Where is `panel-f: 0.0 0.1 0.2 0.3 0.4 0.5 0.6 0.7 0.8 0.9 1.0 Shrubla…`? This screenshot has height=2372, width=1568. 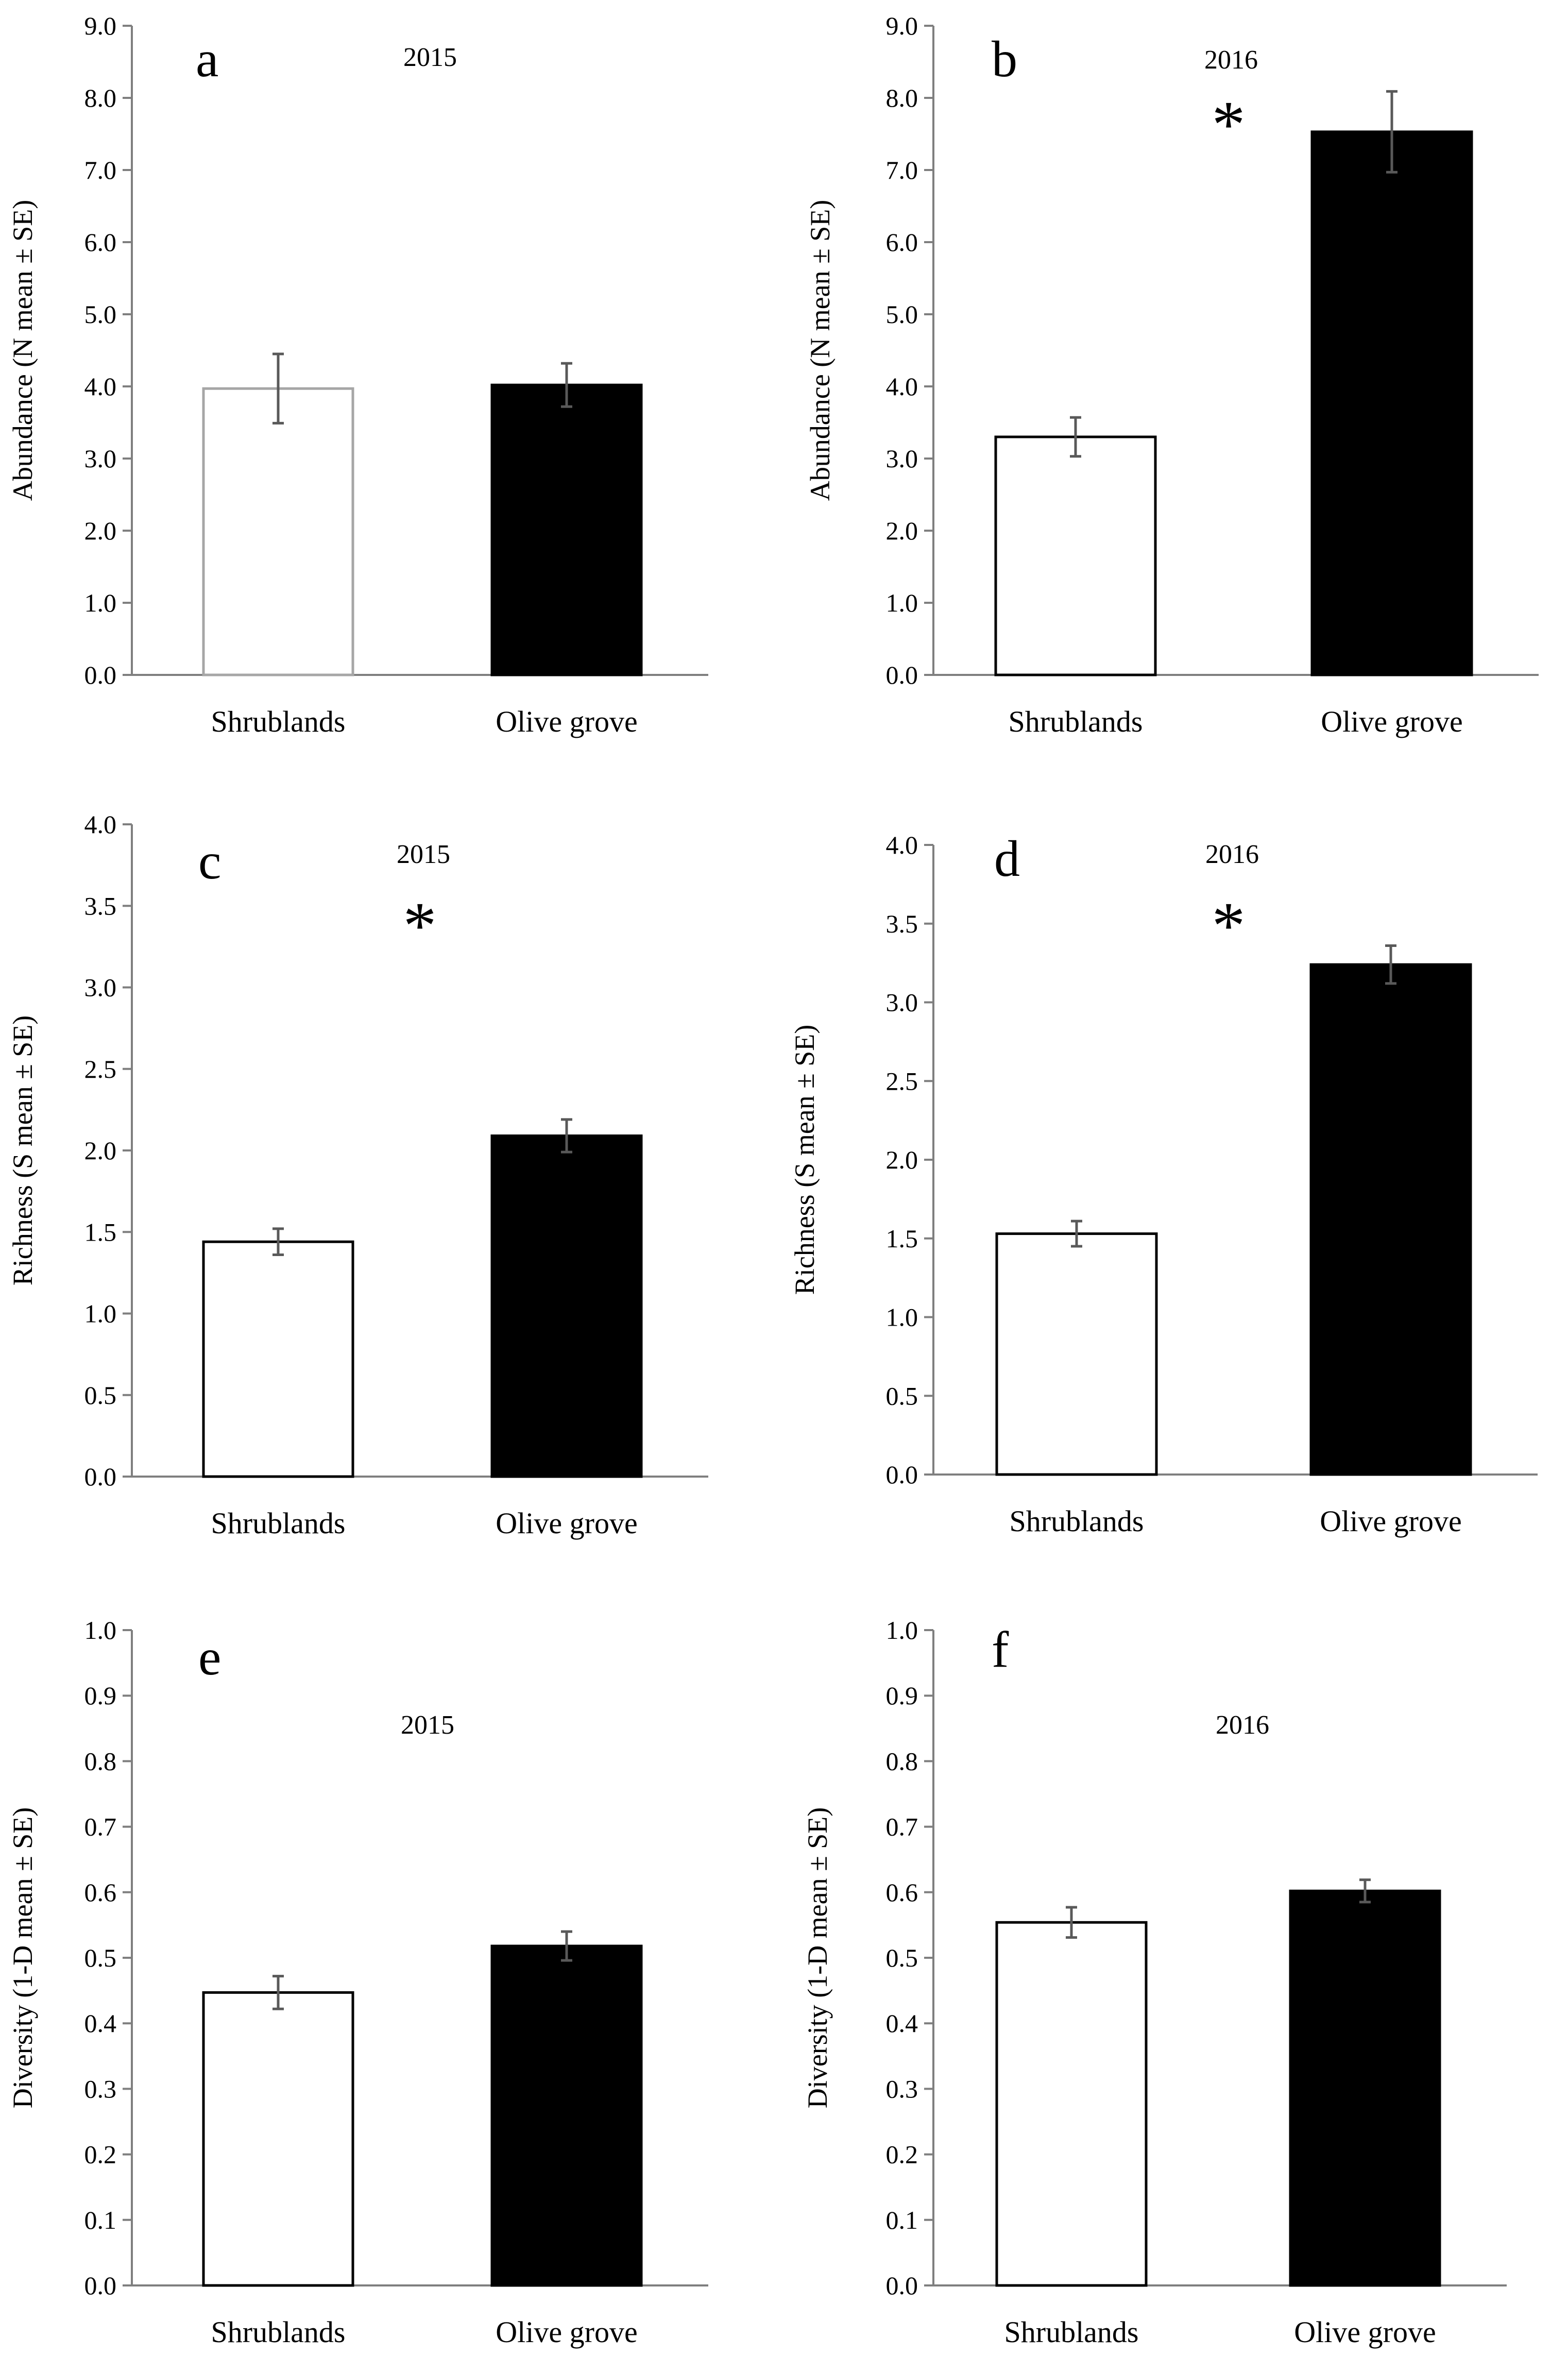
panel-f: 0.0 0.1 0.2 0.3 0.4 0.5 0.6 0.7 0.8 0.9 1.0 Shrubla… is located at coordinates (1154, 1982).